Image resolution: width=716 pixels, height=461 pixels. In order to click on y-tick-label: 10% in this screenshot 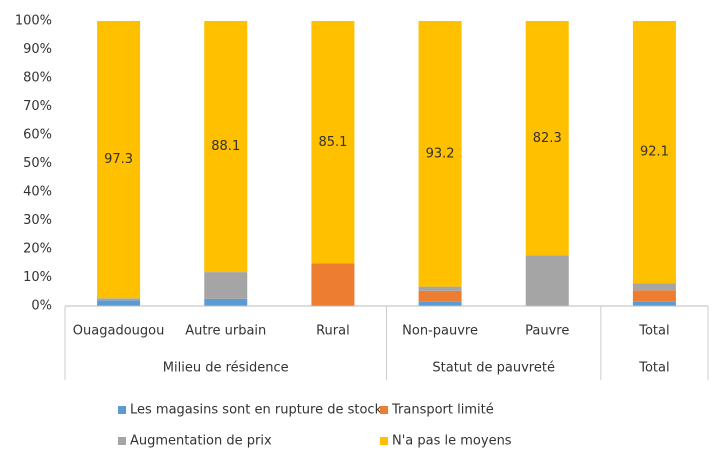, I will do `click(37, 277)`.